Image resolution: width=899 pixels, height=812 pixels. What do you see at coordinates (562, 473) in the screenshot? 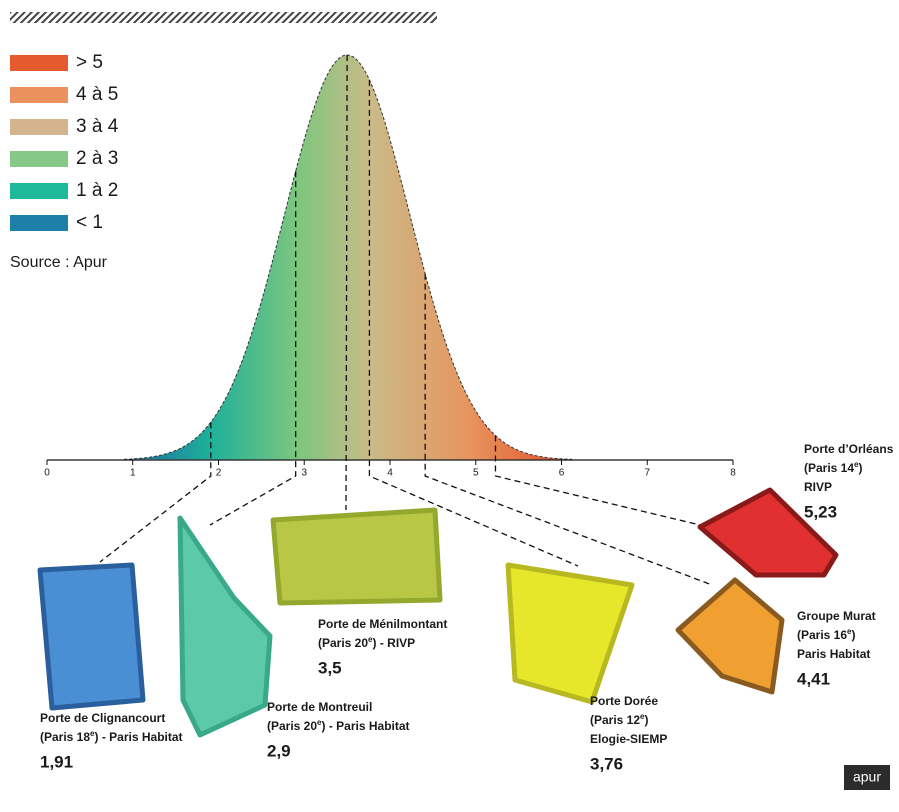
I see `x-tick-label: 6` at bounding box center [562, 473].